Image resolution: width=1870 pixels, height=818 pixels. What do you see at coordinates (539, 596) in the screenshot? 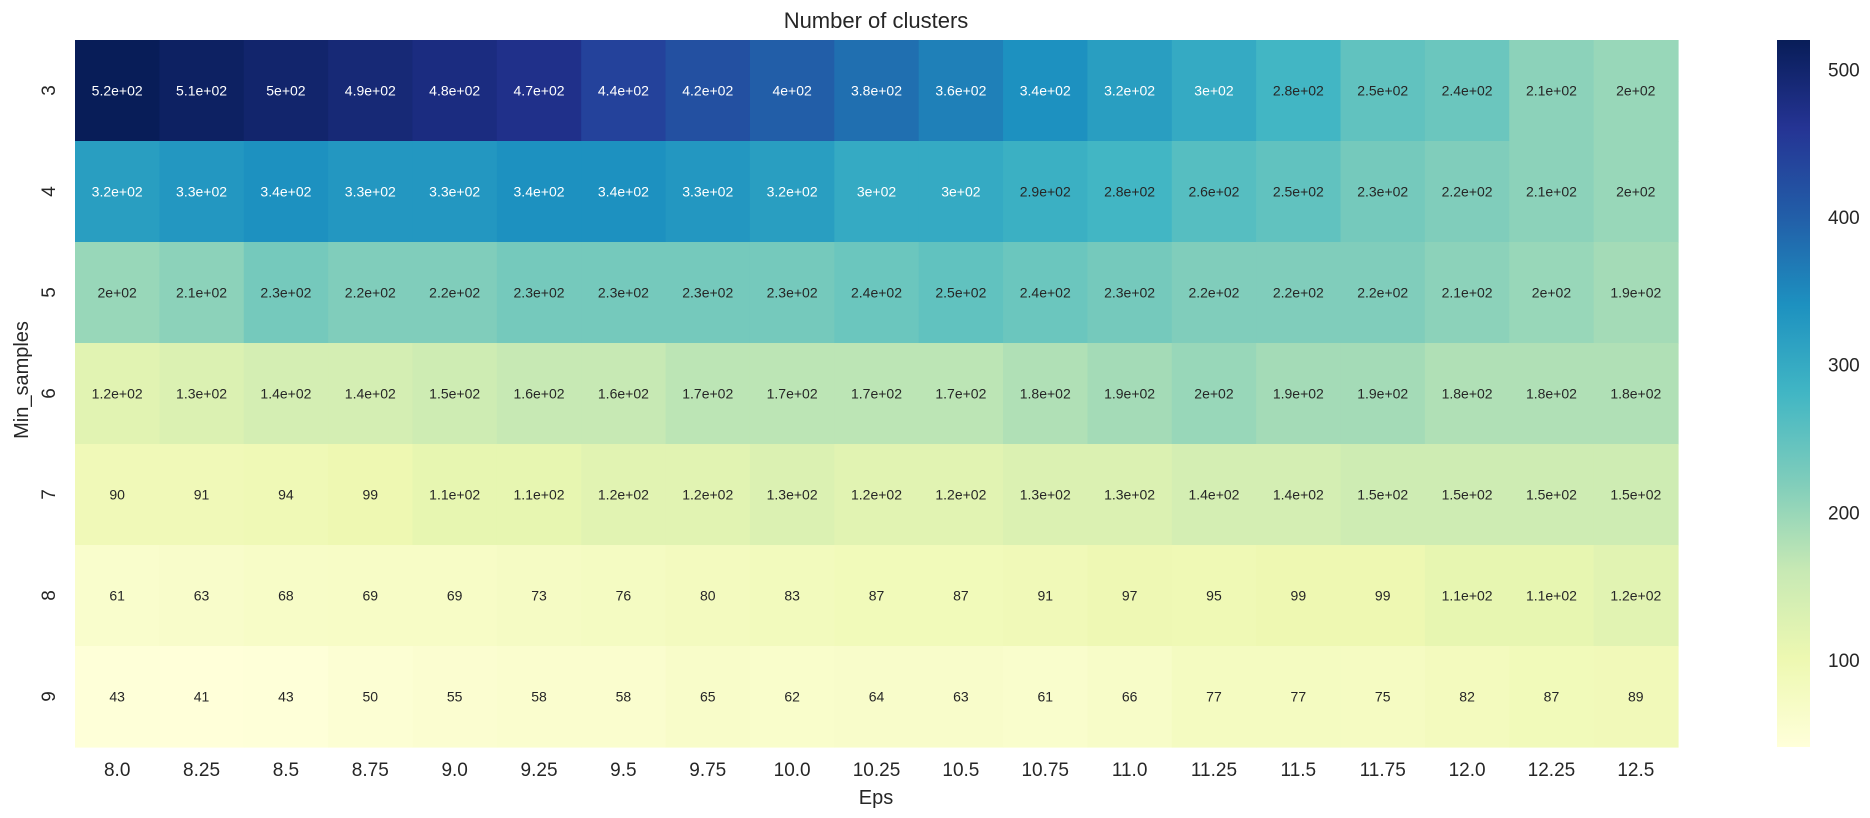
I see `cell-annotation: 73` at bounding box center [539, 596].